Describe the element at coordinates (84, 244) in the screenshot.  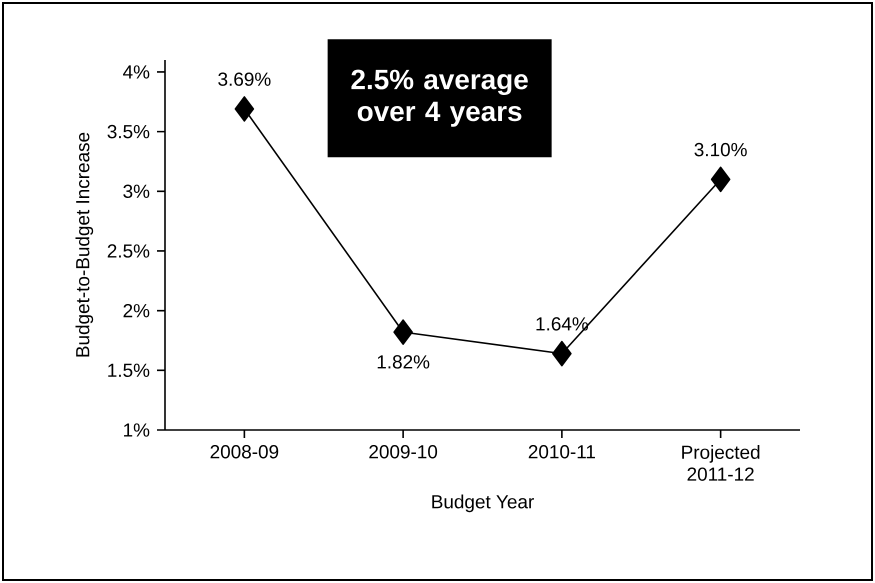
I see `y-axis-title: Budget-to-Budget Increase` at that location.